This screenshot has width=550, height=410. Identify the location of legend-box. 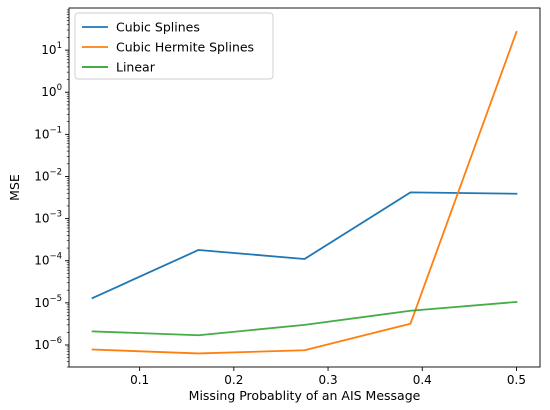
(174, 46).